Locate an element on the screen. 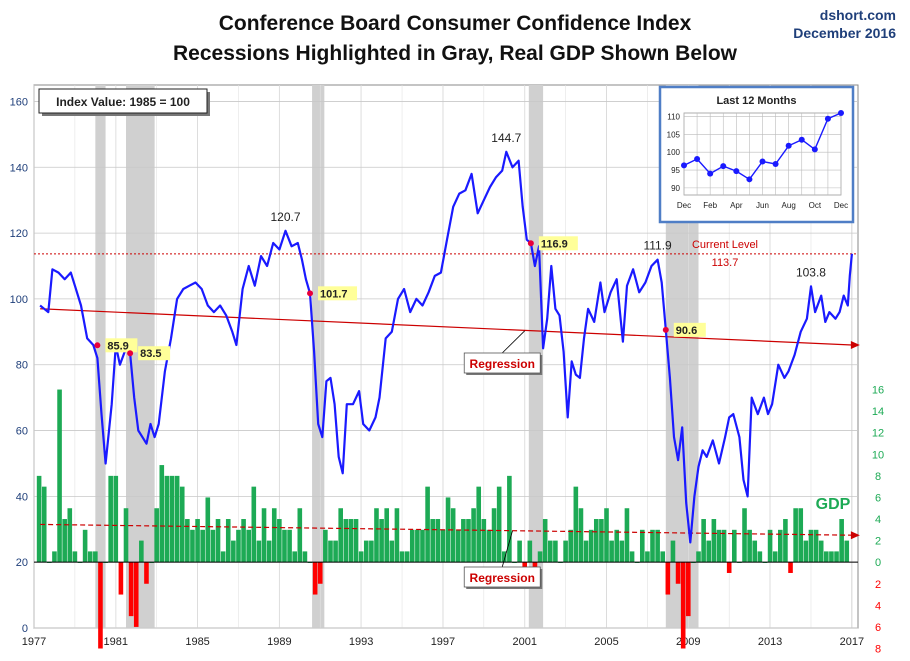  current-level-label: Current Level is located at coordinates (725, 245).